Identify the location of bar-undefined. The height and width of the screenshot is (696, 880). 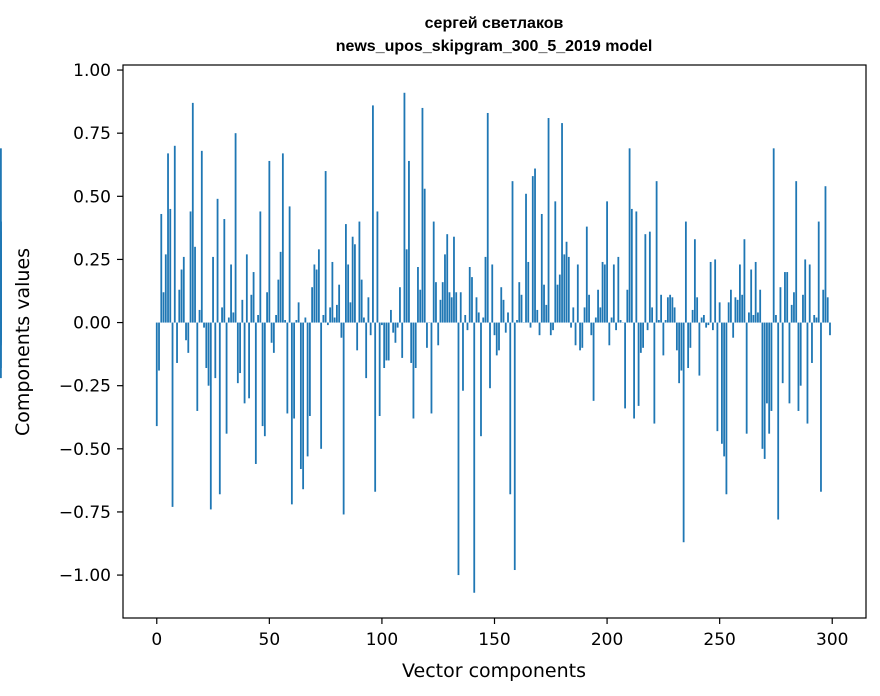
(1, 345).